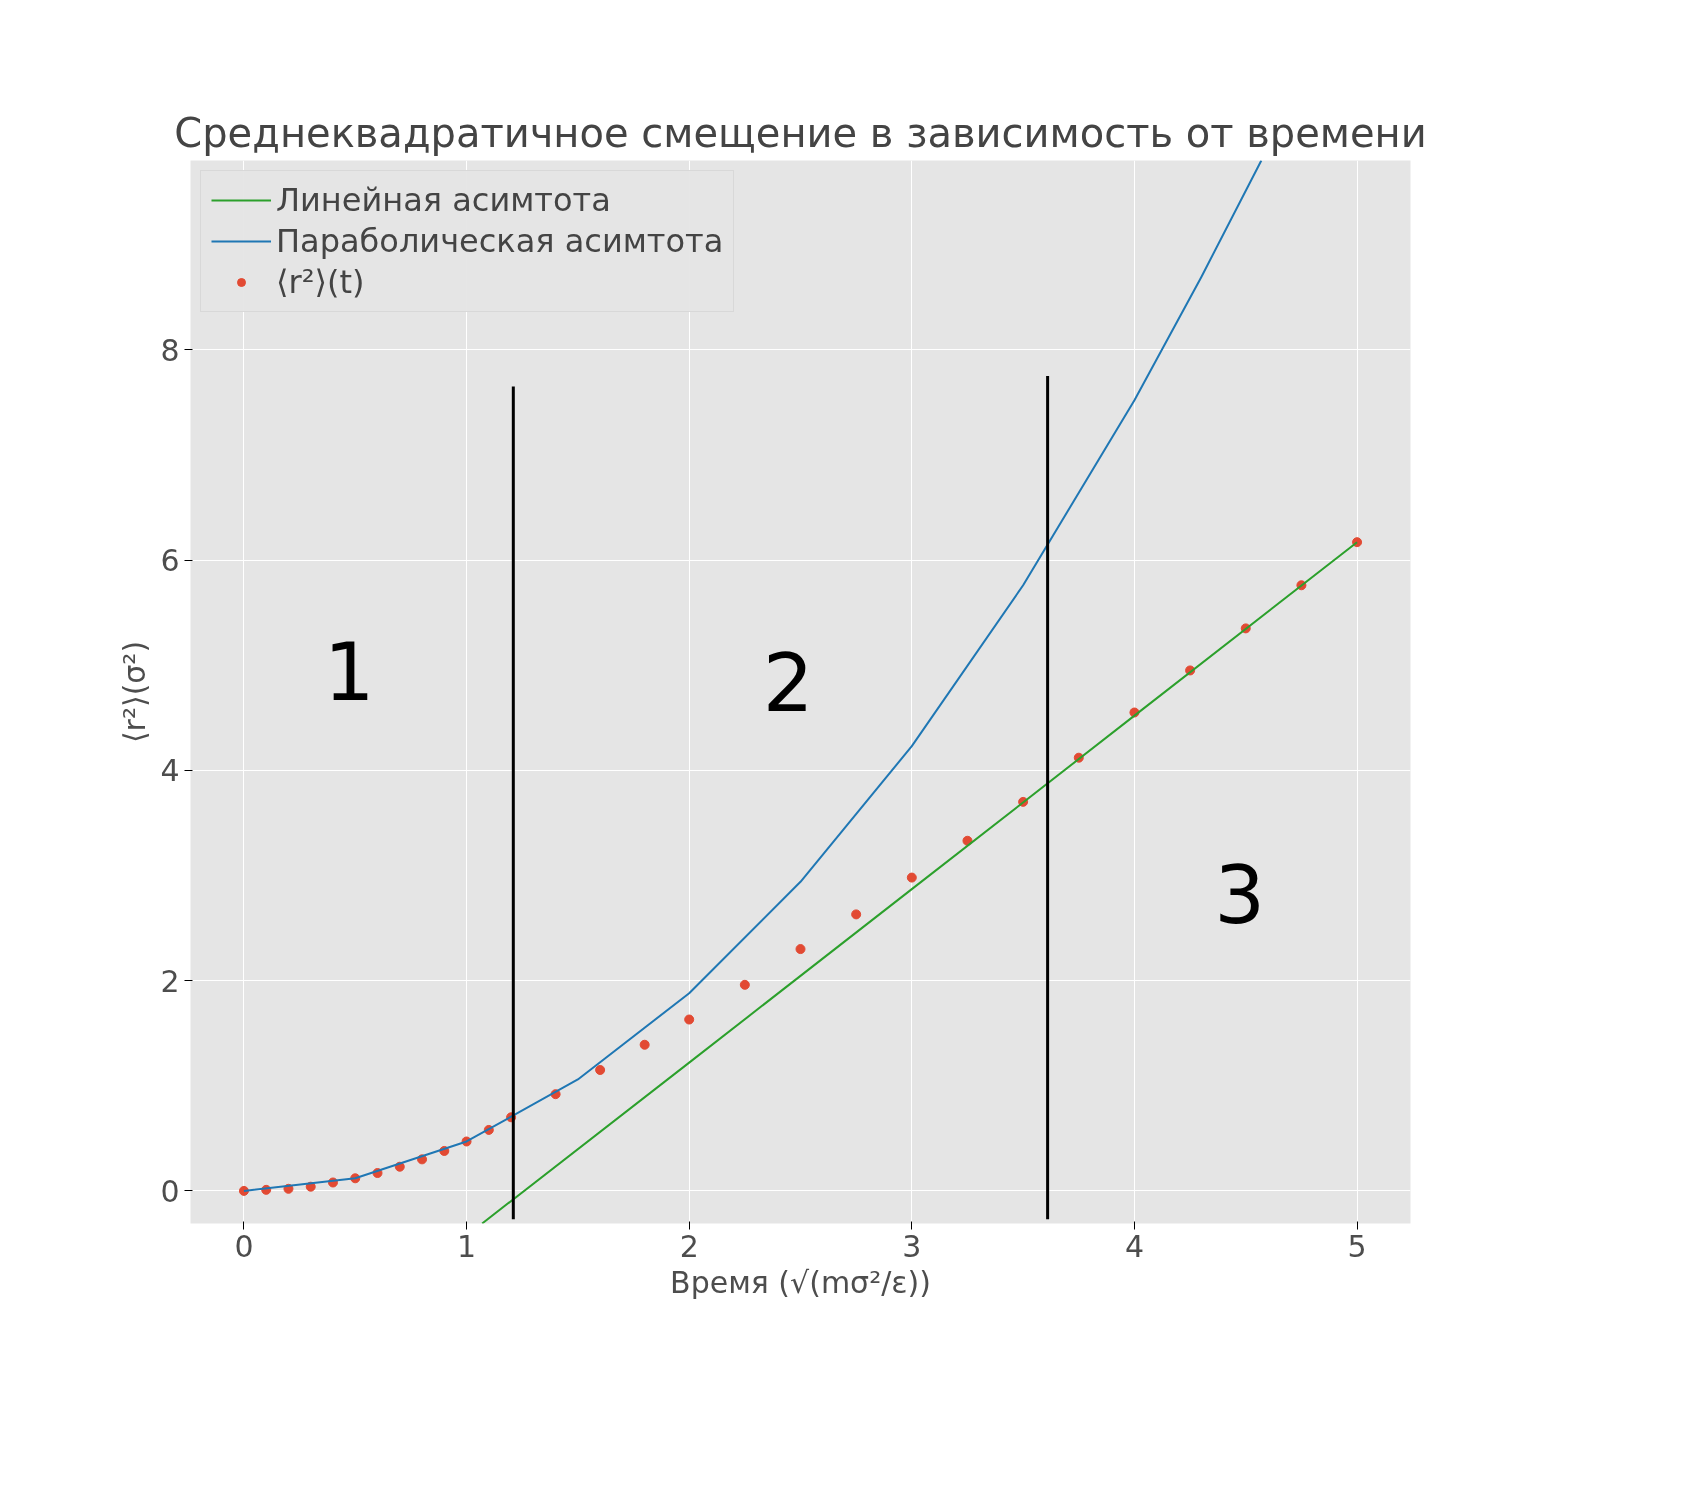 Image resolution: width=1700 pixels, height=1500 pixels. What do you see at coordinates (788, 683) in the screenshot?
I see `annotation: 2` at bounding box center [788, 683].